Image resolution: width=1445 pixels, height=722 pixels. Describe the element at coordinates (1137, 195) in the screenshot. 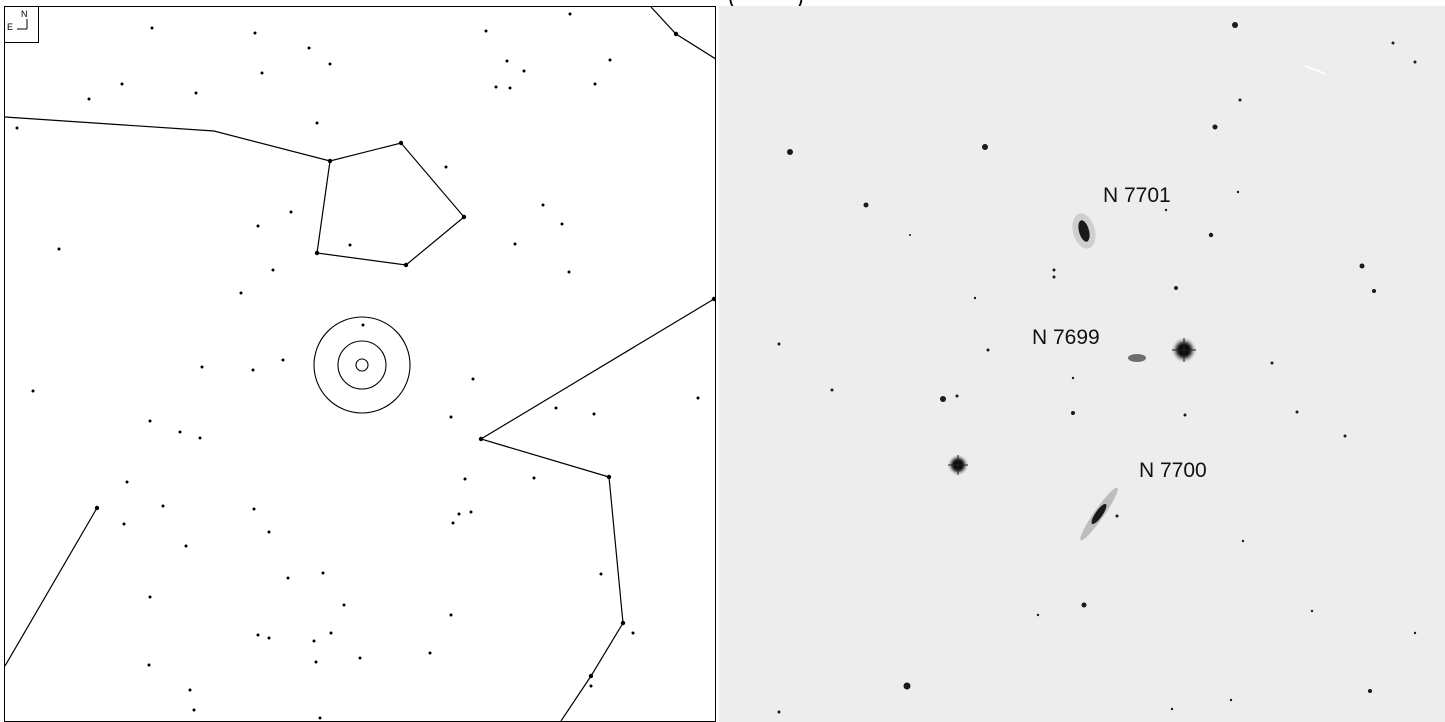

I see `galaxy-label-n7701: N 7701` at that location.